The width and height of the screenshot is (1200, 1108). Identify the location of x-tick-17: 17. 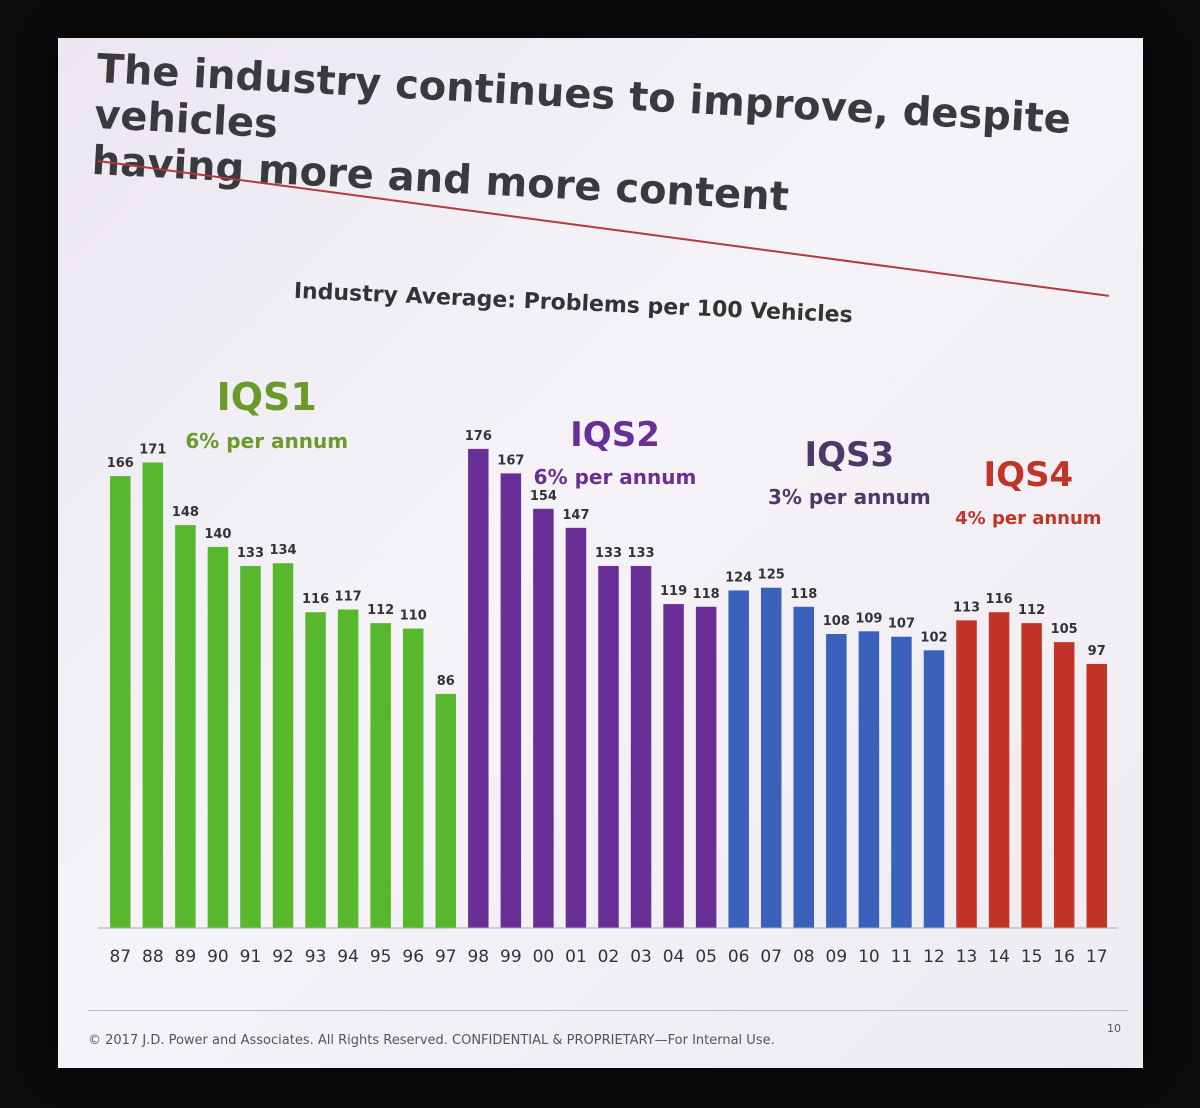
(1097, 957).